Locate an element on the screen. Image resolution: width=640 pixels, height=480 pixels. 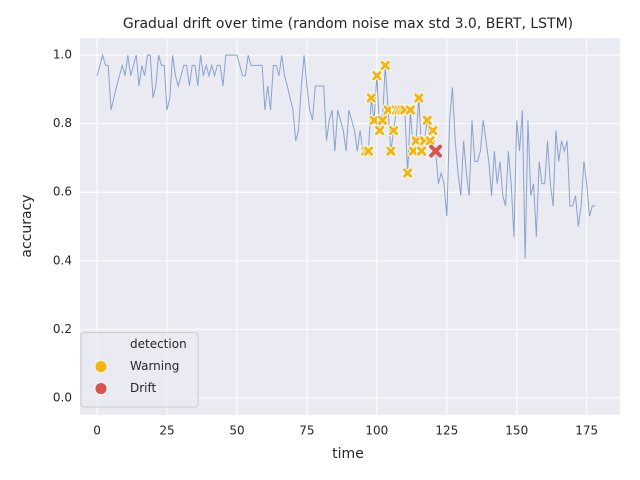
y-axis-label: accuracy is located at coordinates (27, 225).